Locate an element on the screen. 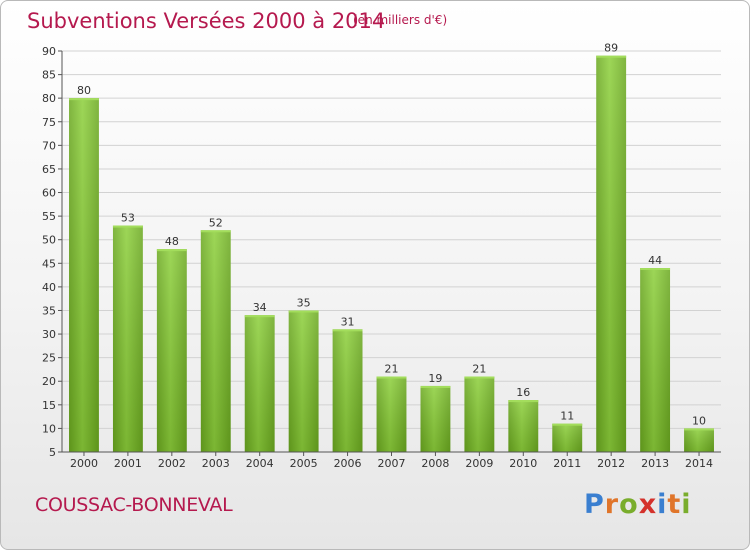  bar-shade-2008 is located at coordinates (435, 418).